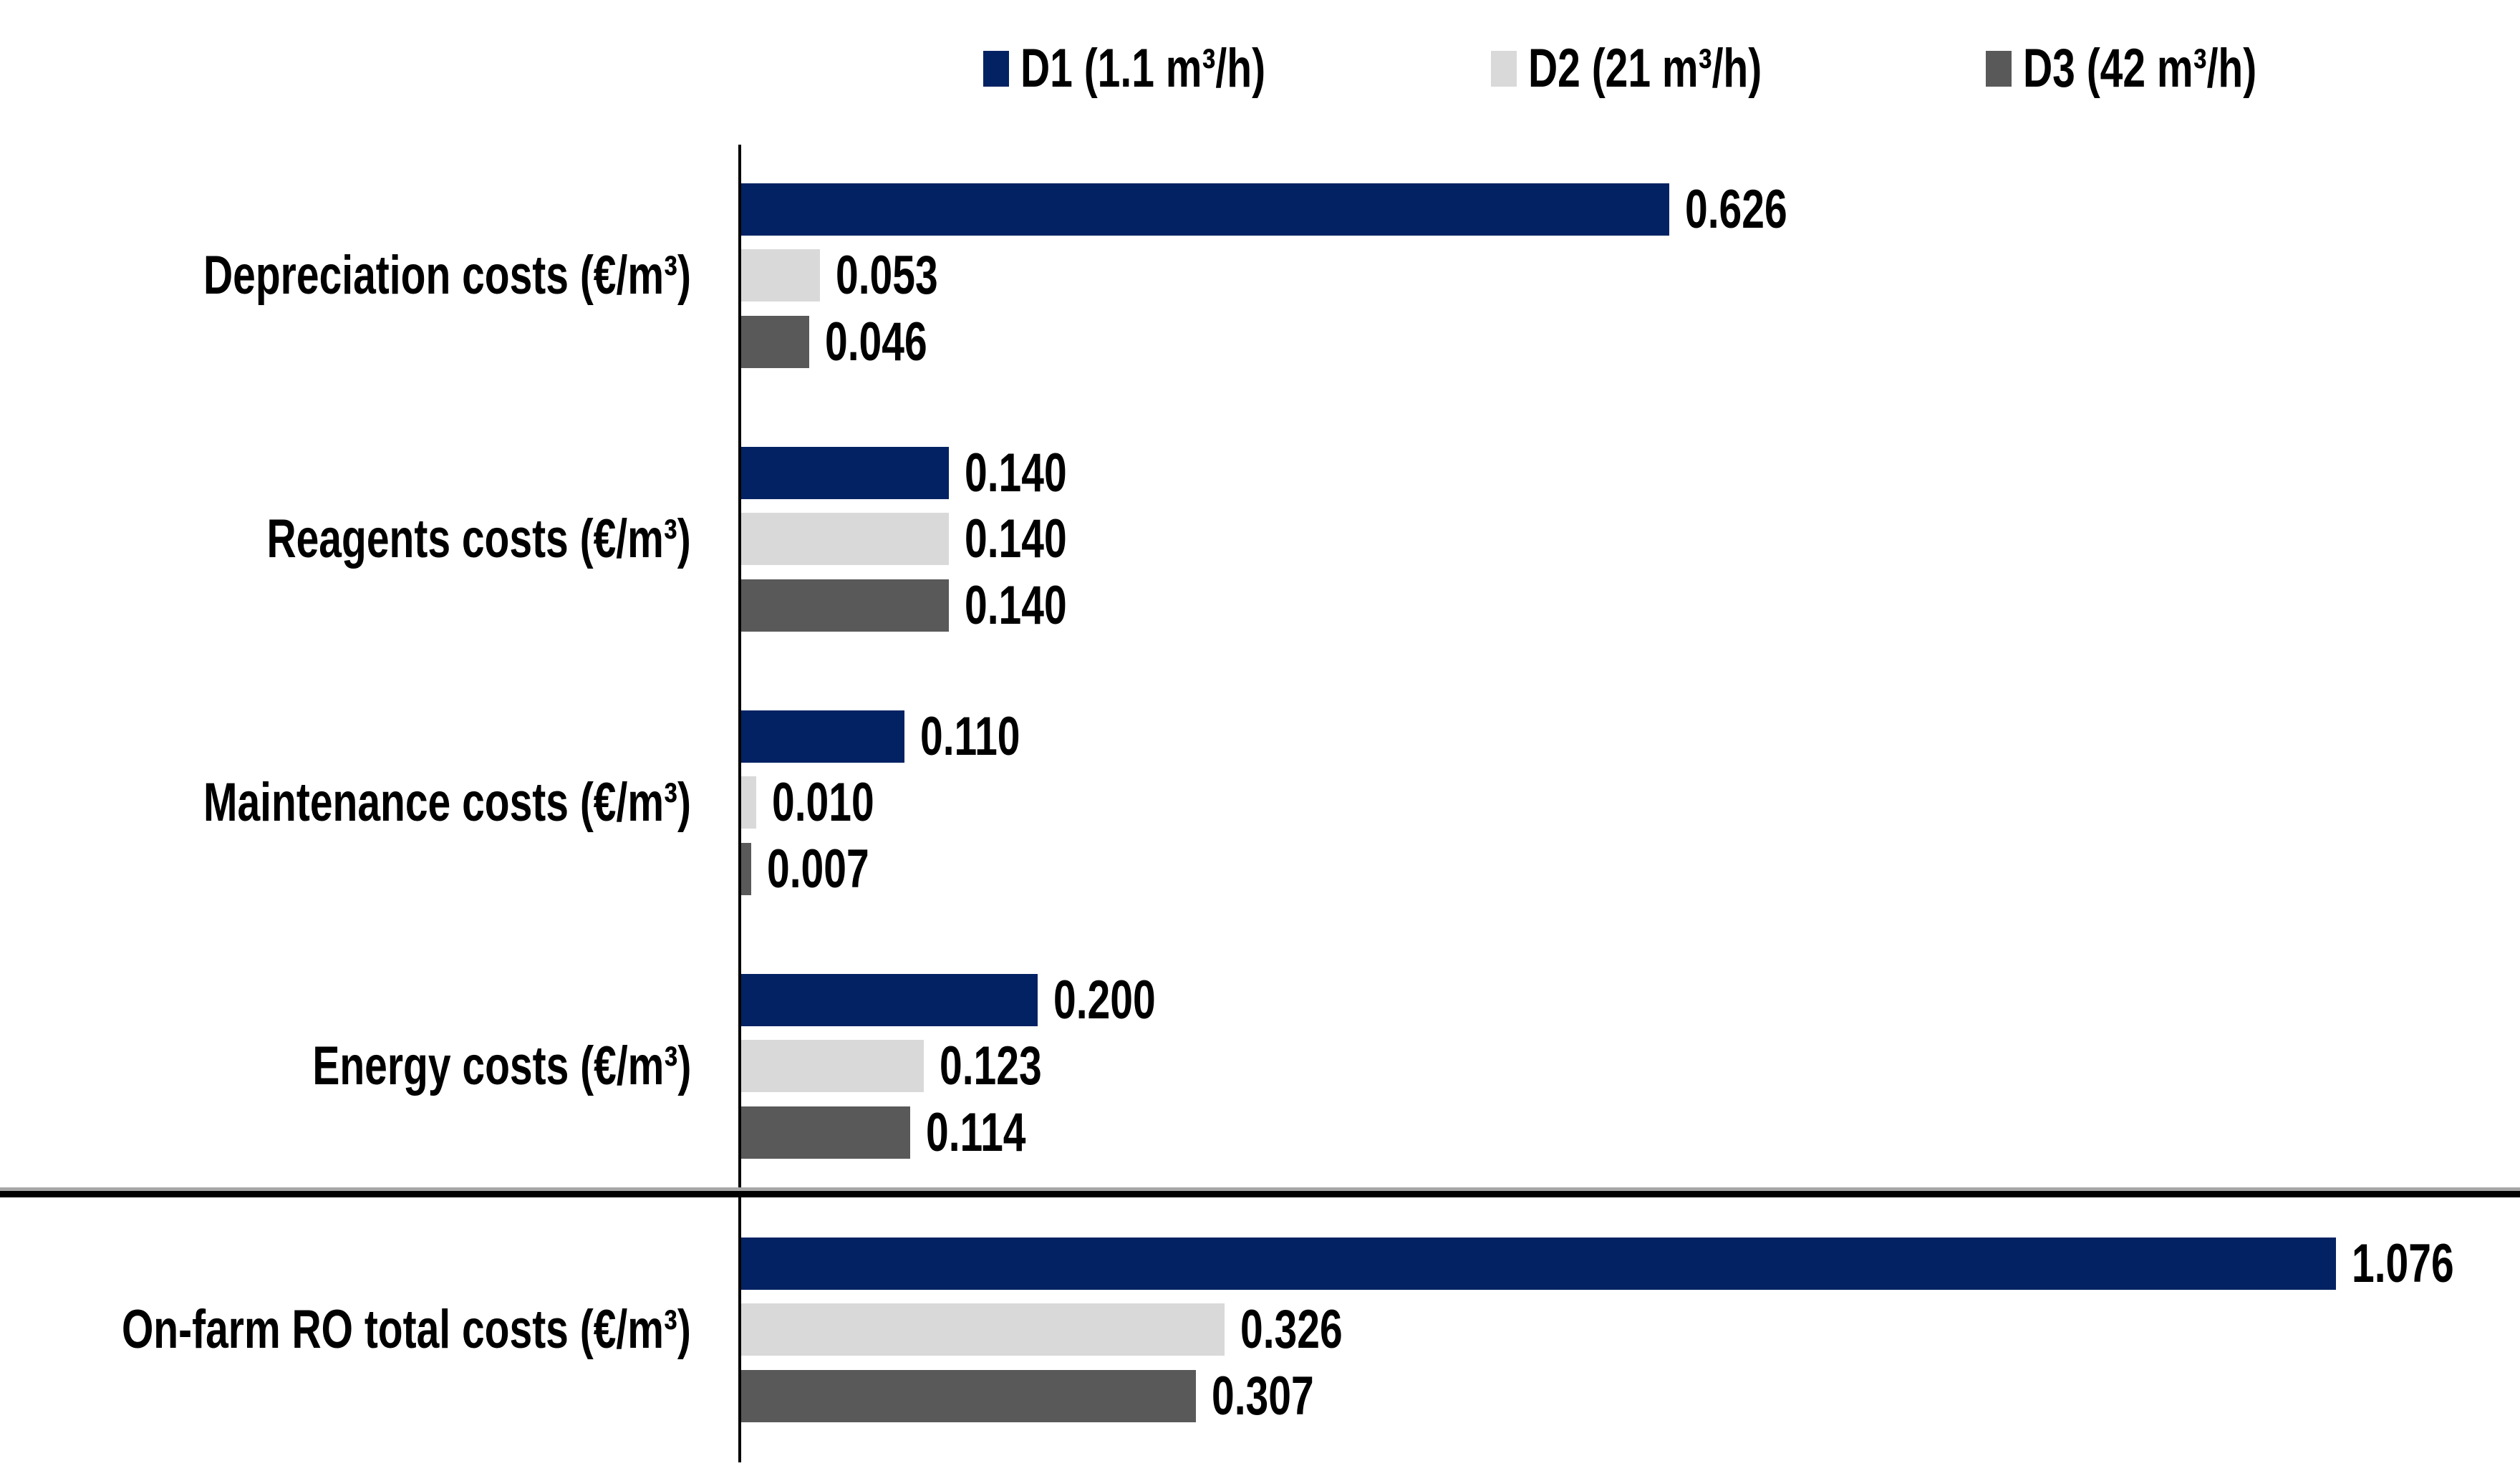 The image size is (2520, 1481). I want to click on legend-swatch-d3-icon, so click(1999, 69).